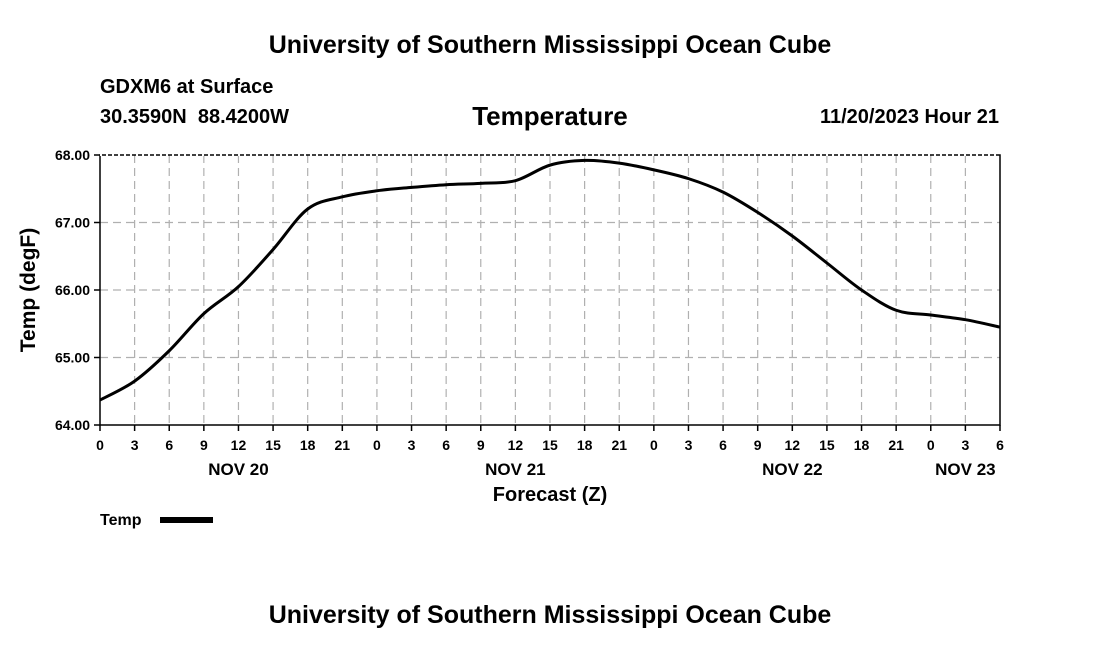 This screenshot has height=650, width=1100. What do you see at coordinates (515, 469) in the screenshot?
I see `x-day-label: NOV 21` at bounding box center [515, 469].